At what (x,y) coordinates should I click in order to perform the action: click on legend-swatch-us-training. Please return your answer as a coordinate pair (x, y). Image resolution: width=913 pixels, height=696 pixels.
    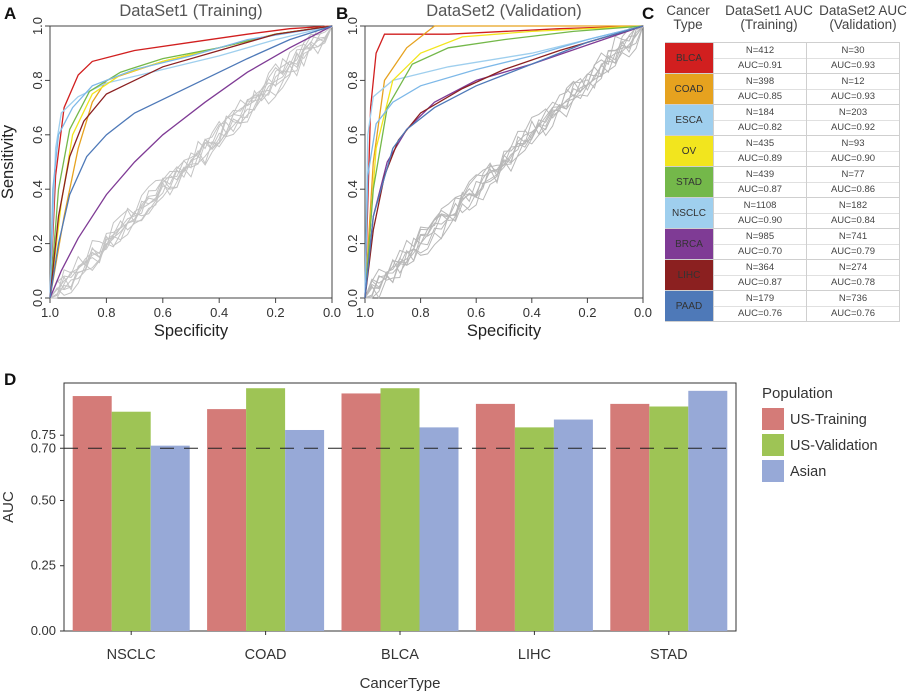
    Looking at the image, I should click on (773, 419).